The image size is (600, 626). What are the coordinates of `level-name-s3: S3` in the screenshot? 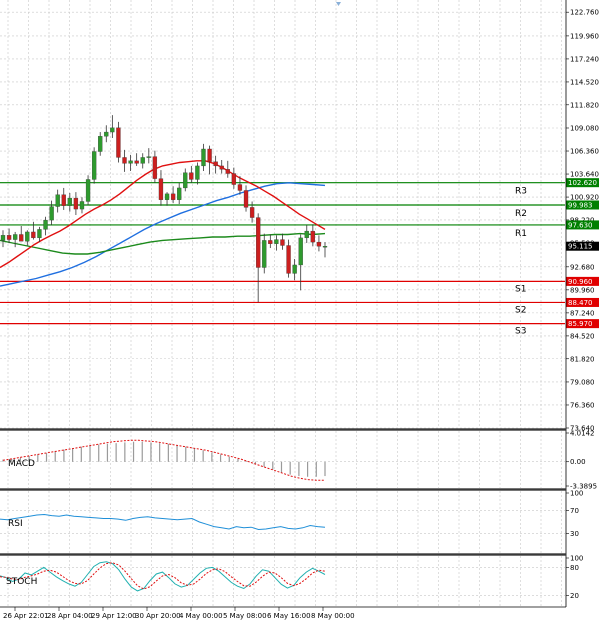 It's located at (520, 332).